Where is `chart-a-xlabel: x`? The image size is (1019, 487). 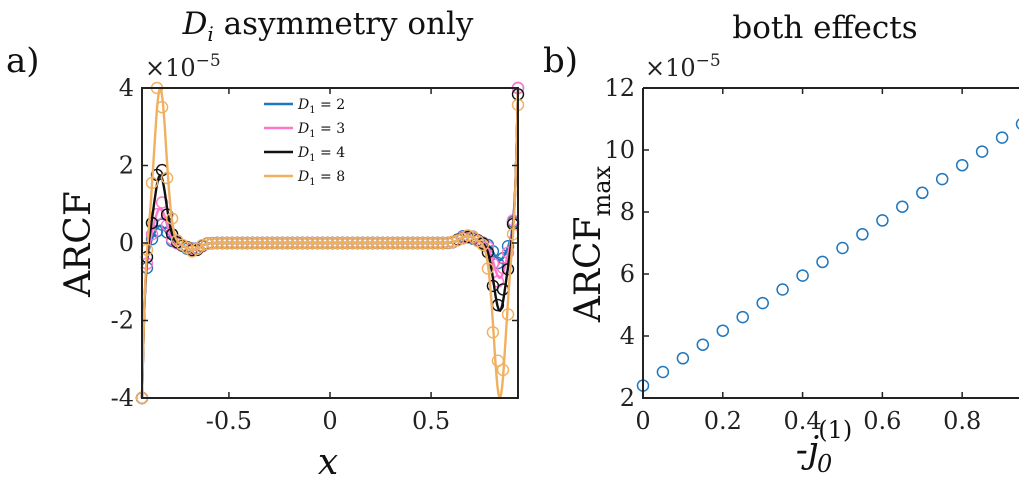
chart-a-xlabel: x is located at coordinates (328, 462).